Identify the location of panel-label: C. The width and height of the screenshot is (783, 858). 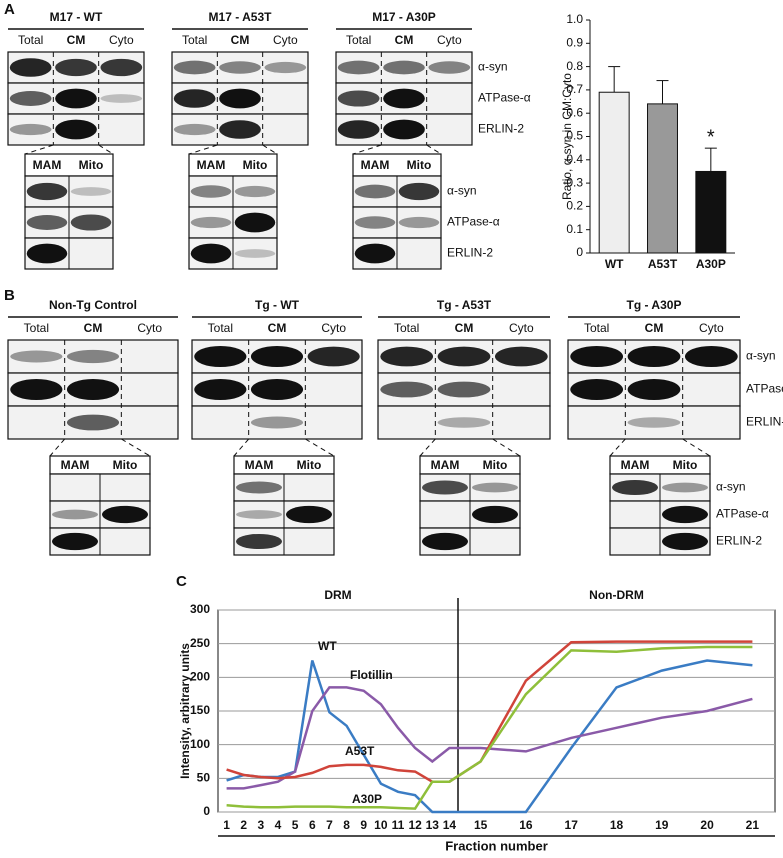
(181, 581).